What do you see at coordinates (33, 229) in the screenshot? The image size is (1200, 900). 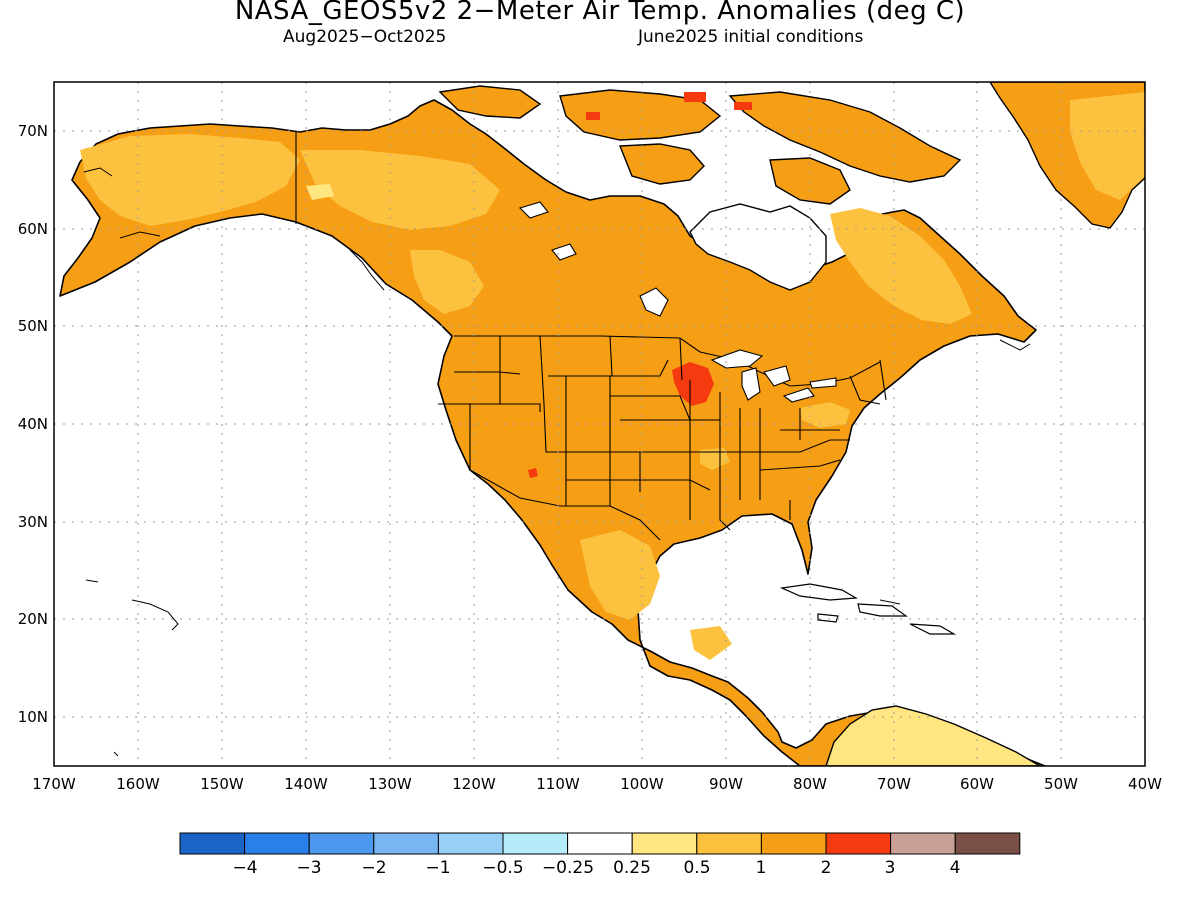 I see `lat-label: 60N` at bounding box center [33, 229].